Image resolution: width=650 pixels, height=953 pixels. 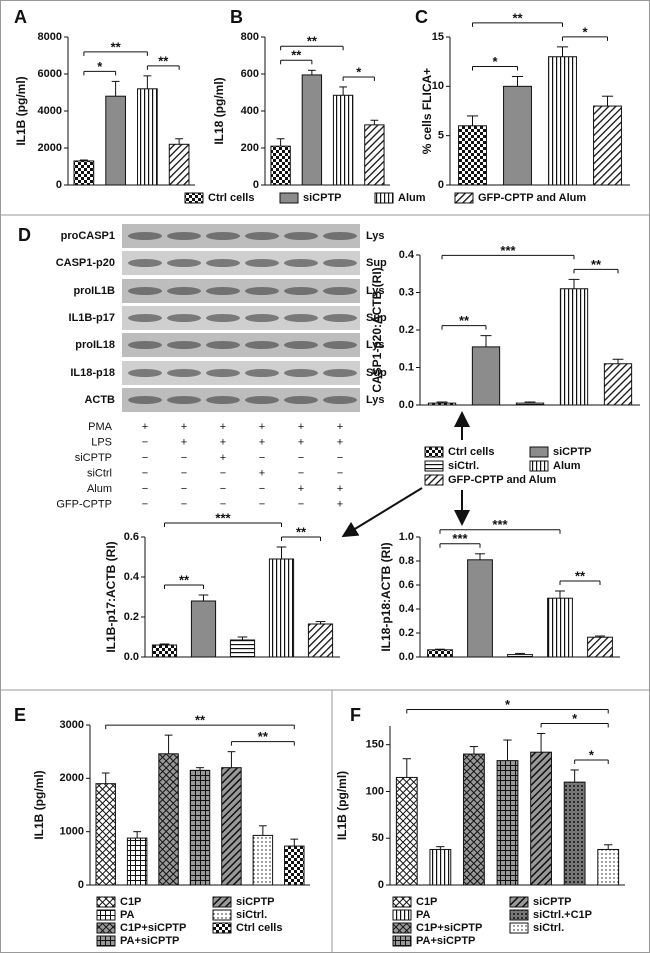 I want to click on blot-label: ACTB, so click(x=99, y=400).